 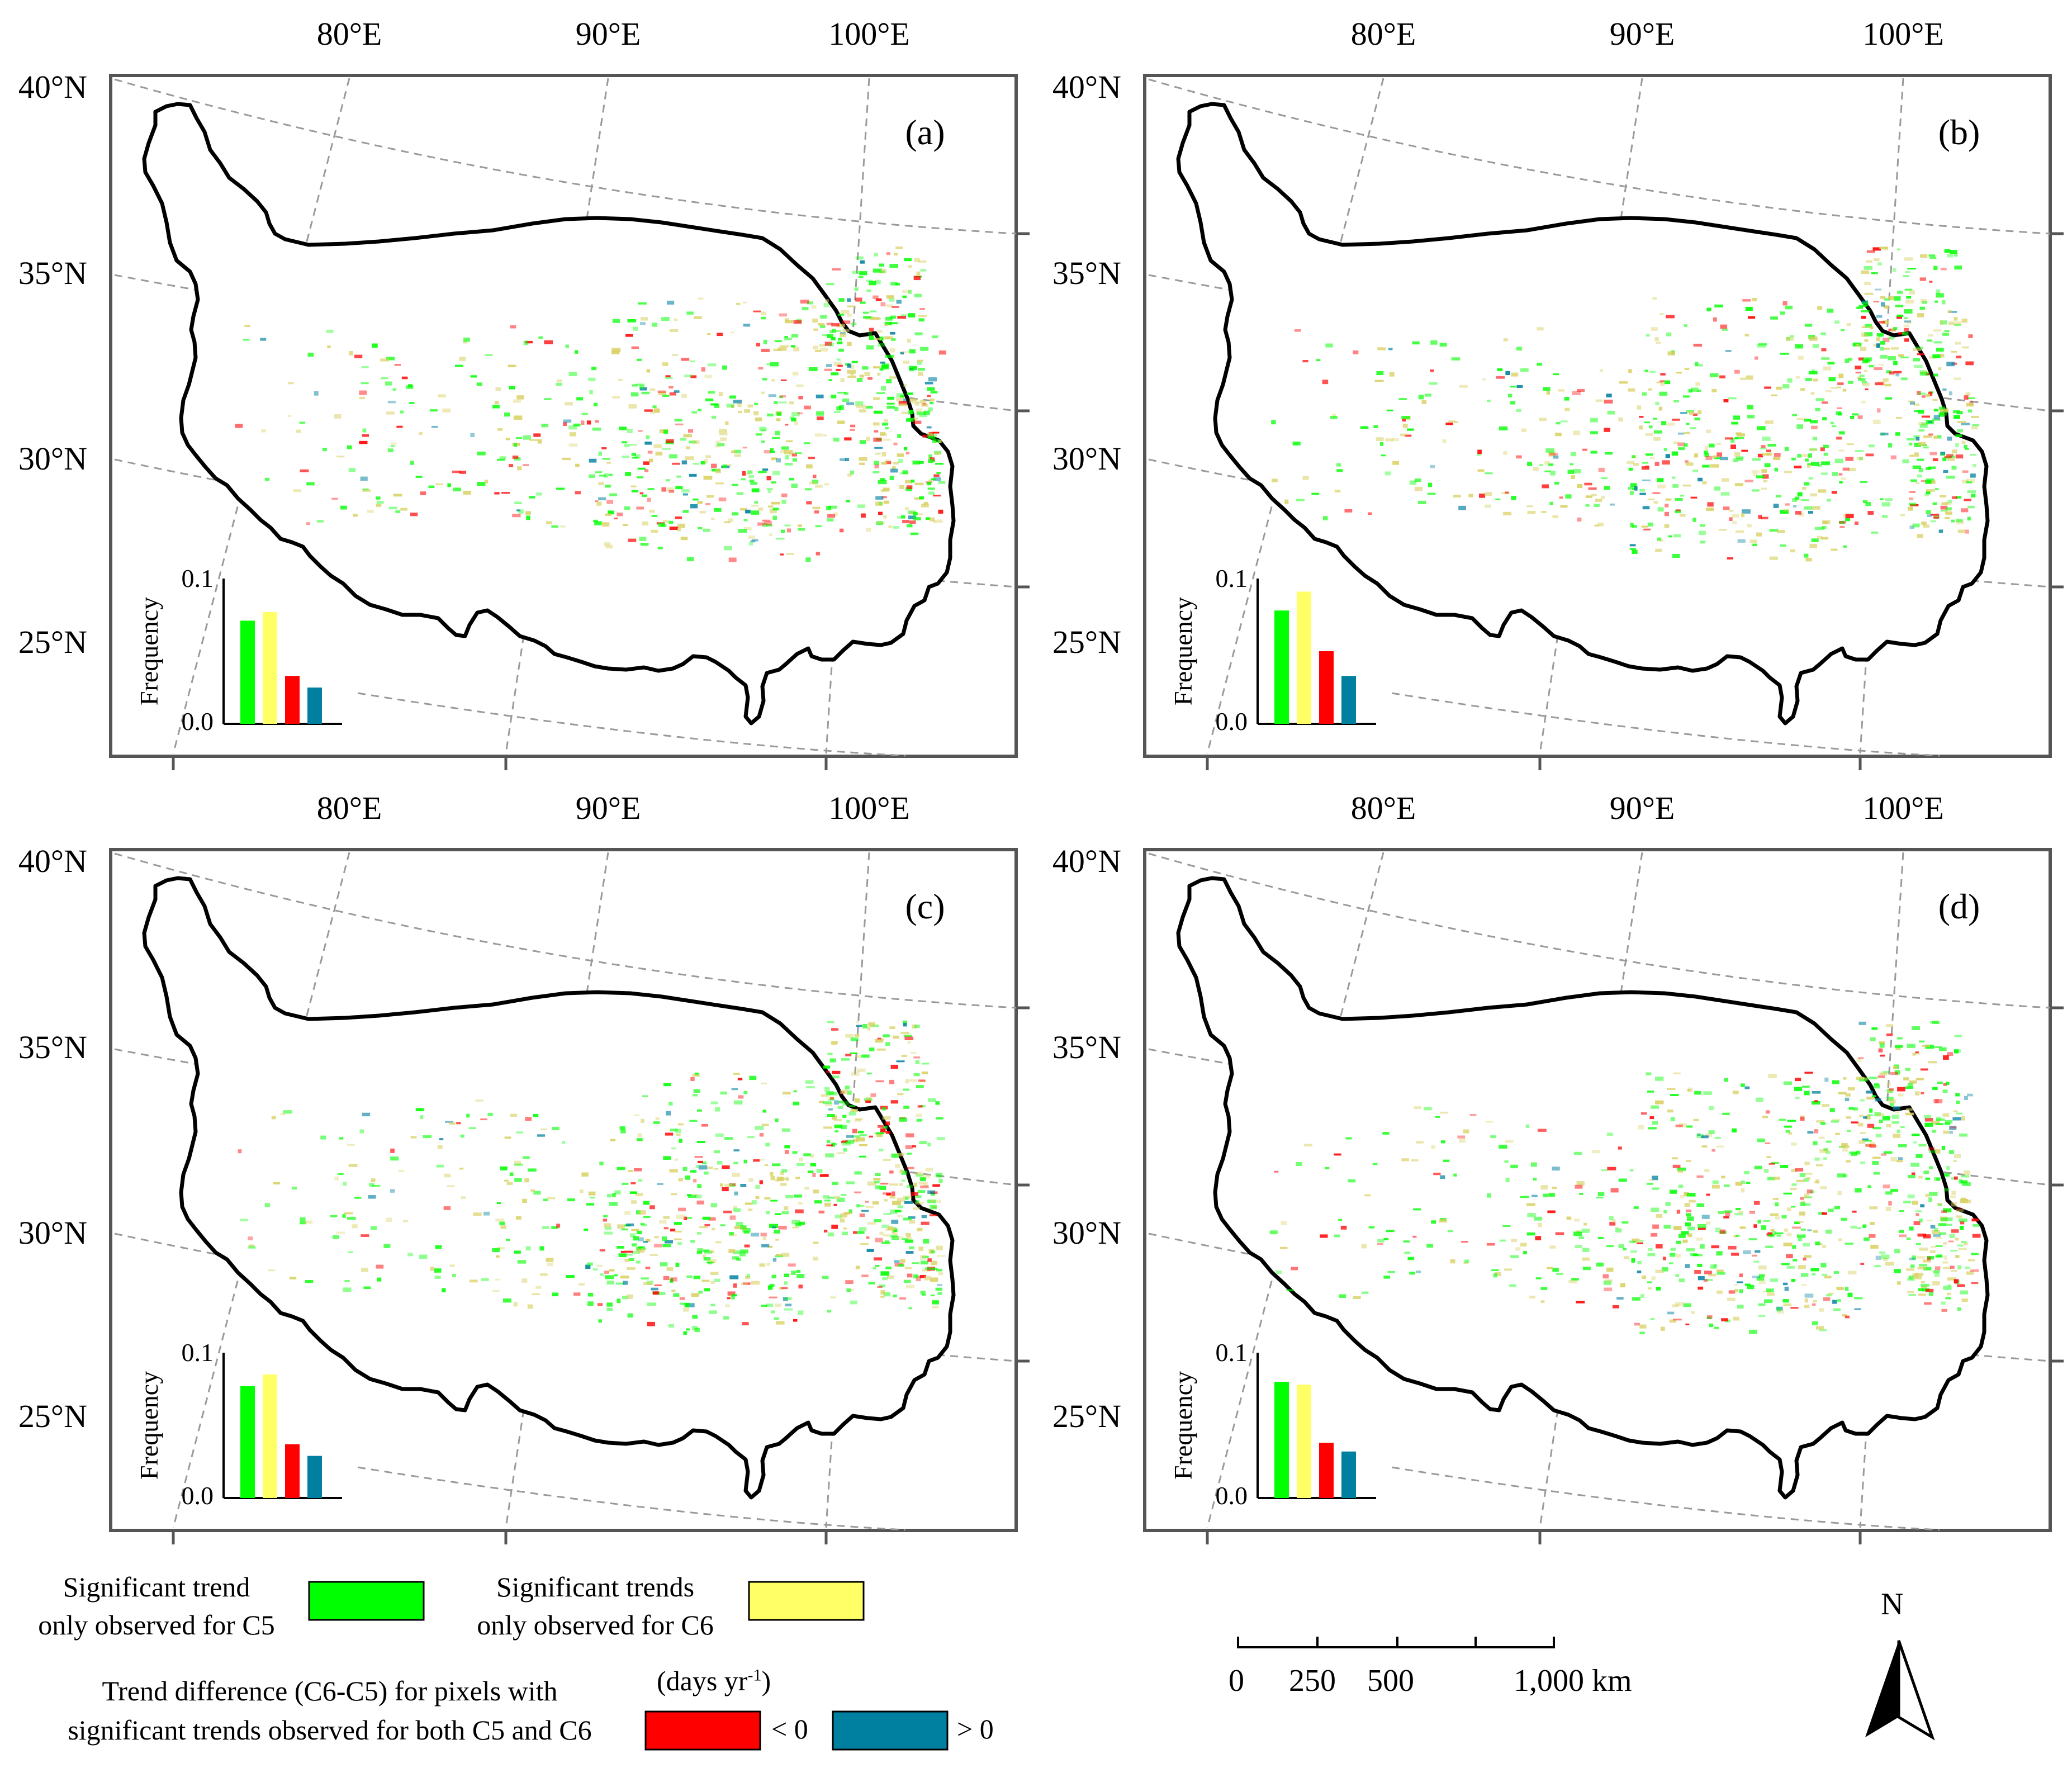 What do you see at coordinates (149, 651) in the screenshot?
I see `histogram-ylabel: Frequency` at bounding box center [149, 651].